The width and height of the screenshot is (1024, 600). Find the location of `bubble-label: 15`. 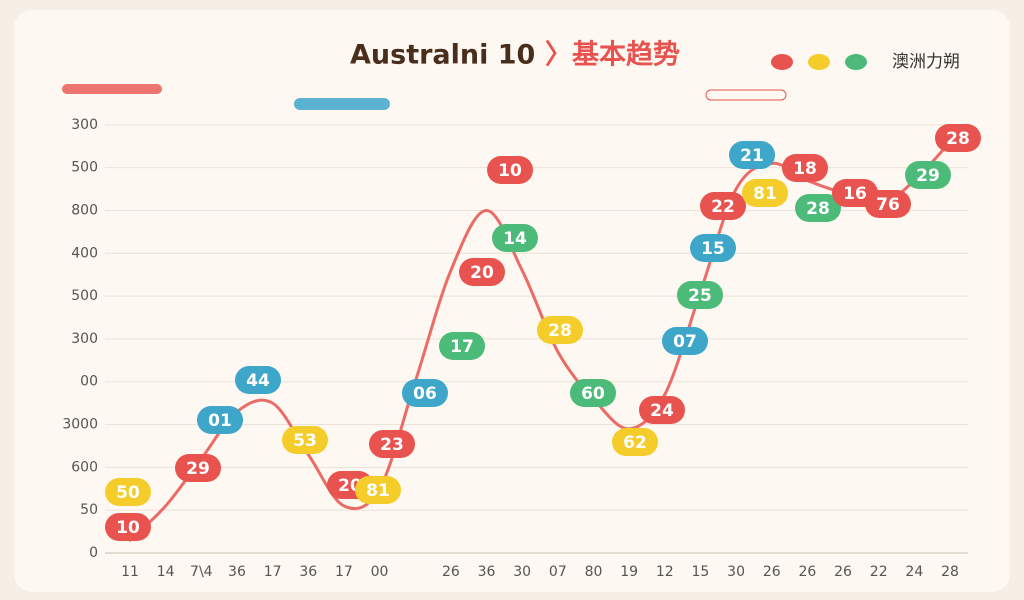

bubble-label: 15 is located at coordinates (713, 249).